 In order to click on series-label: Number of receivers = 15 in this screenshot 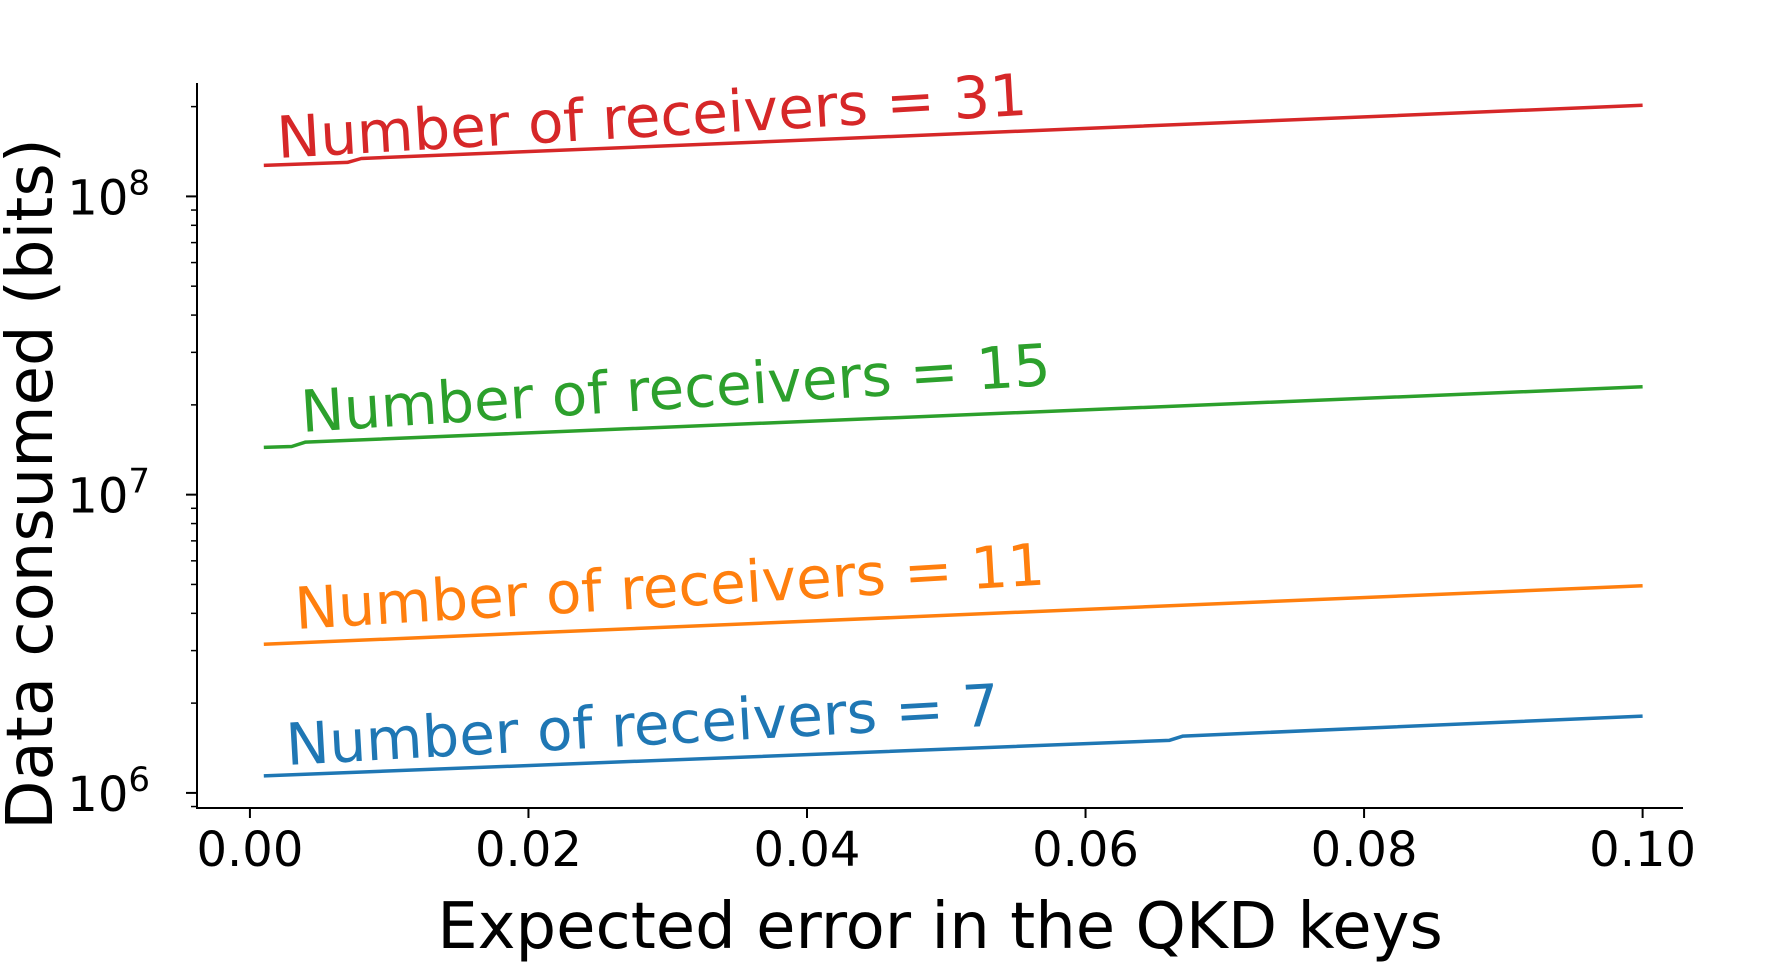, I will do `click(676, 388)`.